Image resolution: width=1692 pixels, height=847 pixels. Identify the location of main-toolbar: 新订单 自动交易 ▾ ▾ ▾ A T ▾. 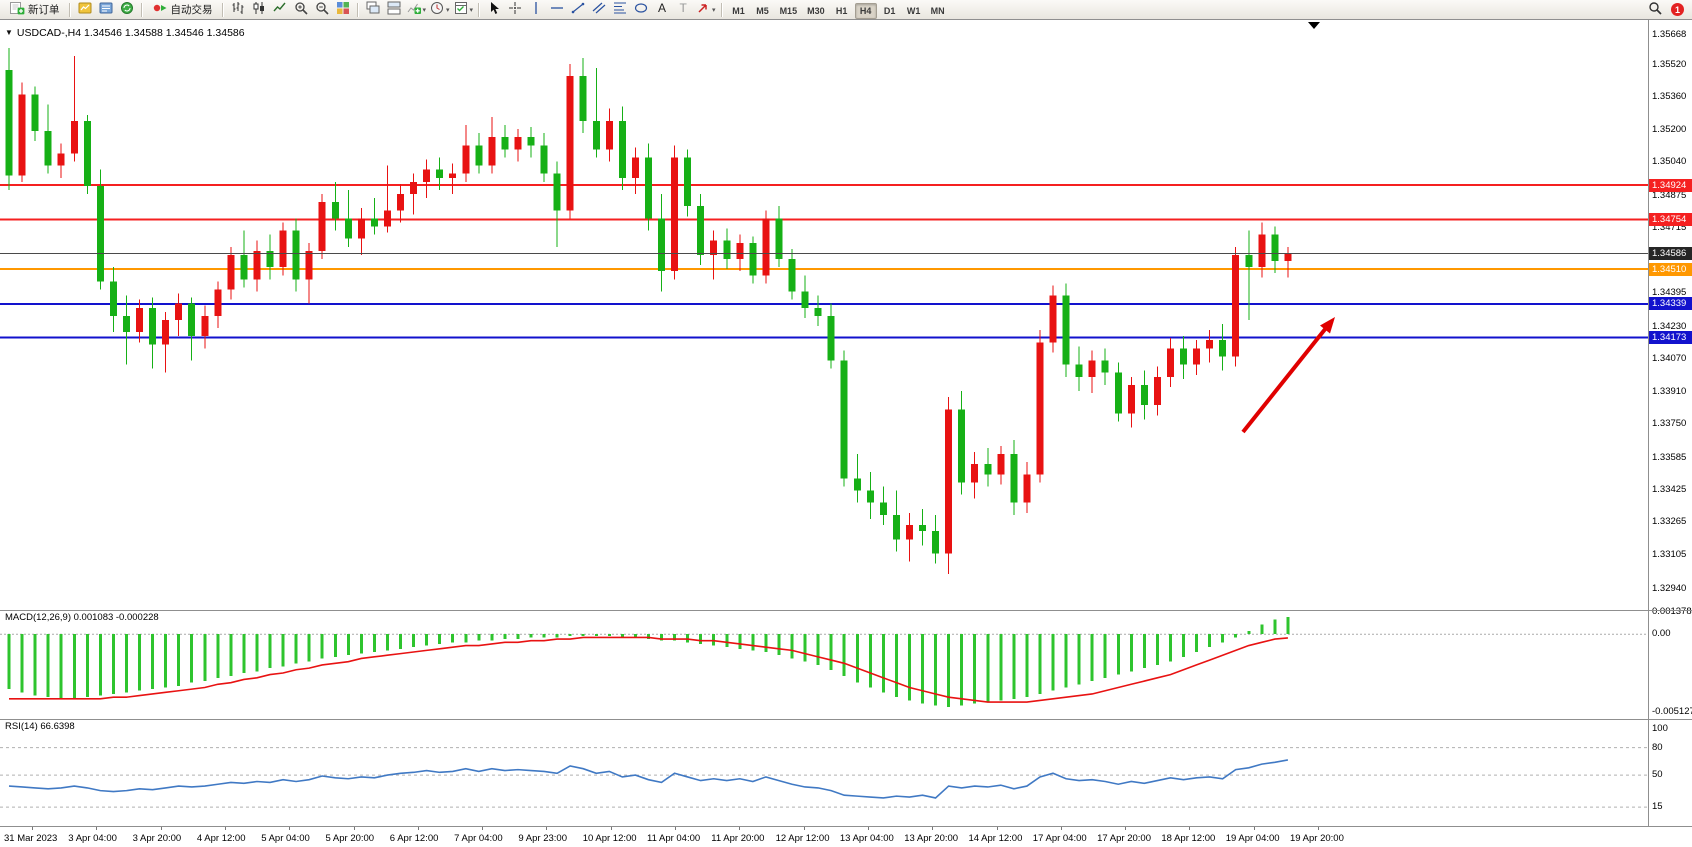
(846, 10).